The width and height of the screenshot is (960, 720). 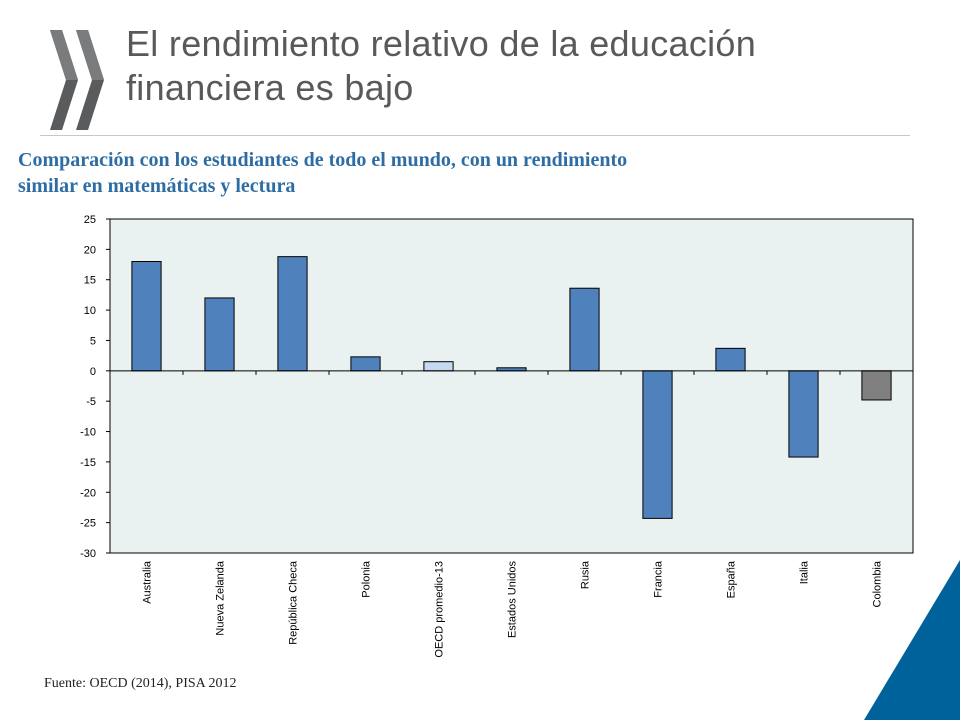 What do you see at coordinates (157, 186) in the screenshot?
I see `chart-subtitle-line2: similar en matemáticas y lectura` at bounding box center [157, 186].